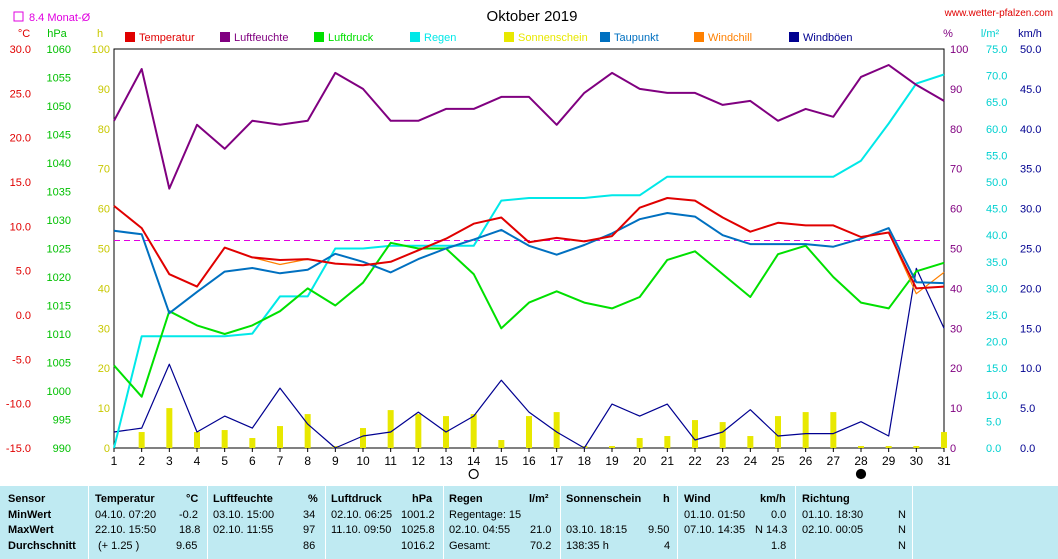 This screenshot has height=559, width=1058. Describe the element at coordinates (335, 461) in the screenshot. I see `x-tick-label: 9` at that location.